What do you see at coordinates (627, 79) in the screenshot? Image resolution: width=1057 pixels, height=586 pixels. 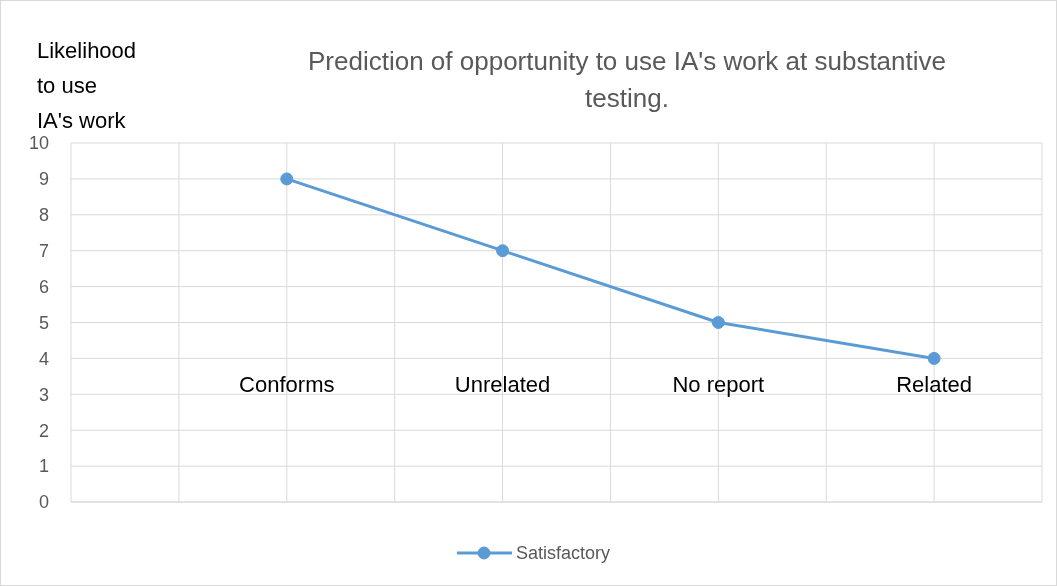 I see `chart-title: Prediction of opportunity to use IA's work at substantive testing.` at bounding box center [627, 79].